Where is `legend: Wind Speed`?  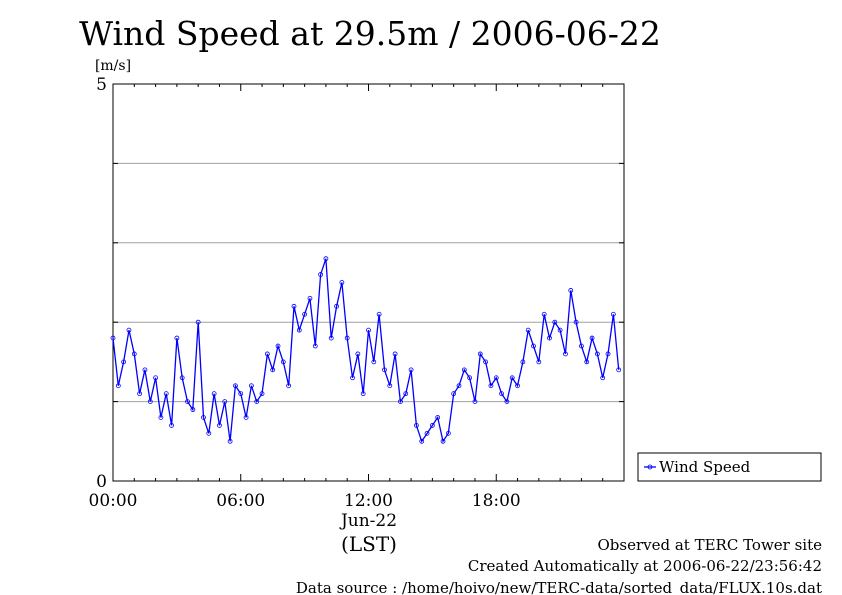
legend: Wind Speed is located at coordinates (729, 467).